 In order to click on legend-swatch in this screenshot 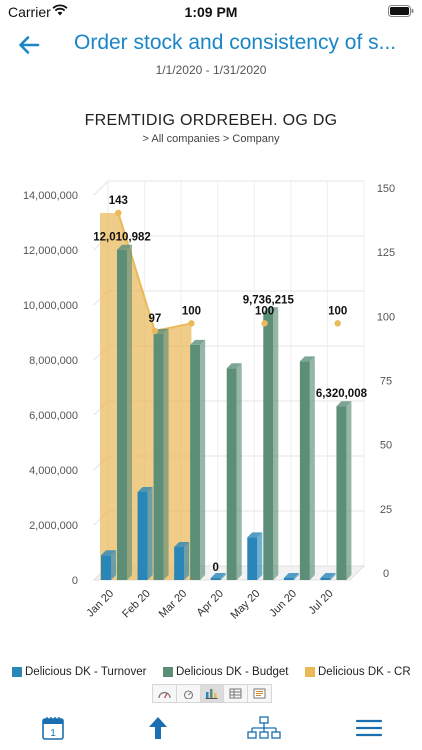, I will do `click(17, 672)`.